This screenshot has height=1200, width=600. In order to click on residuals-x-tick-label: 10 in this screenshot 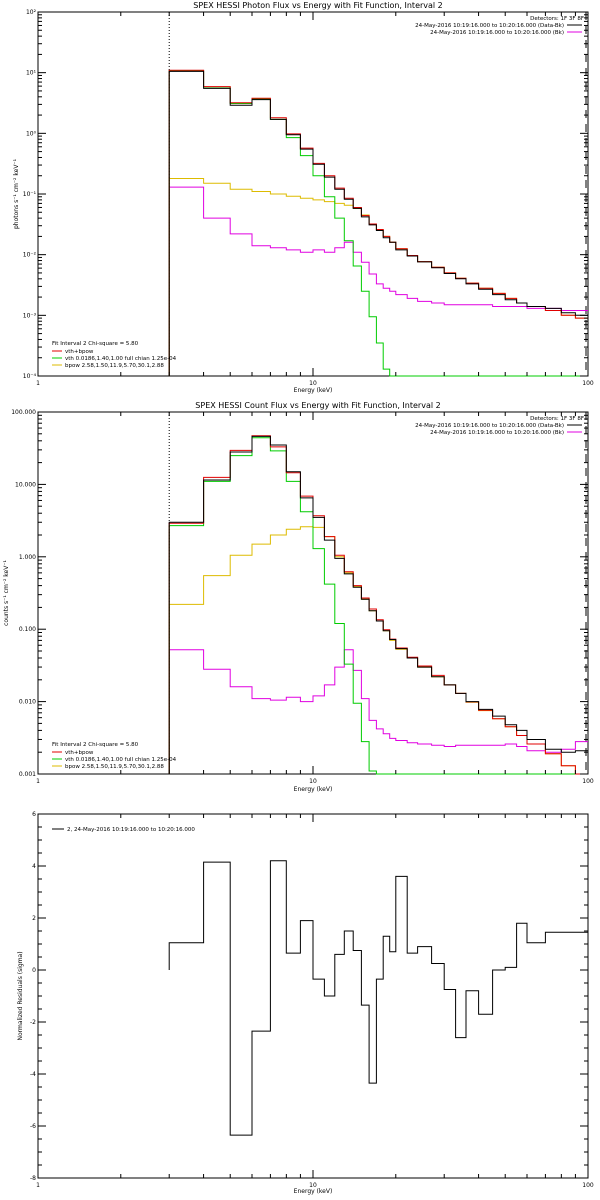, I will do `click(313, 1185)`.